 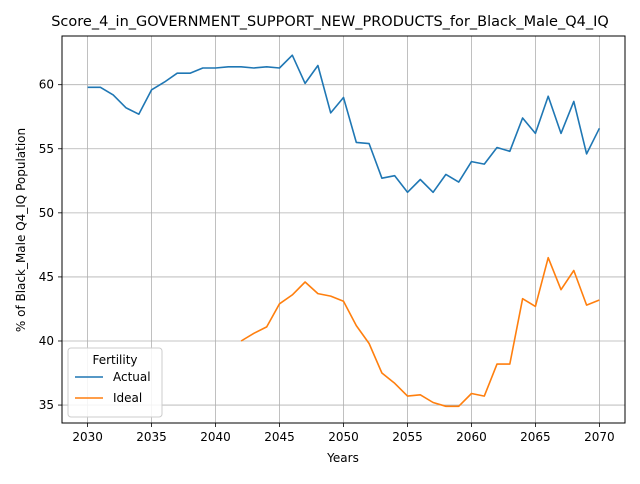 What do you see at coordinates (132, 377) in the screenshot?
I see `legend-label-actual: Actual` at bounding box center [132, 377].